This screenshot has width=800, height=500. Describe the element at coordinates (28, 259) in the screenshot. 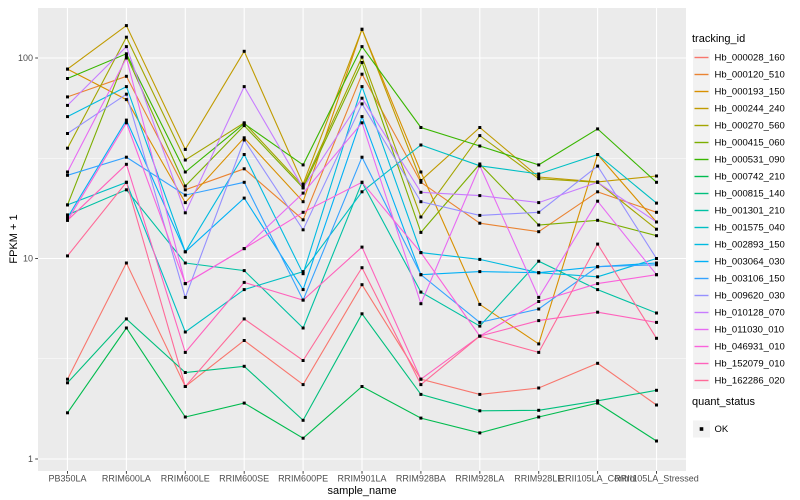

I see `y-tick-label: 10` at that location.